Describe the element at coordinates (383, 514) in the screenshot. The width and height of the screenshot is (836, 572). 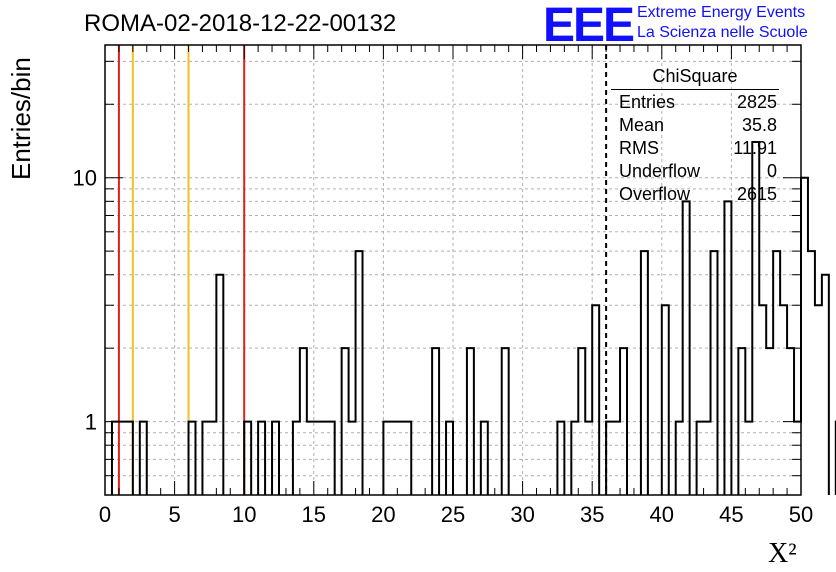
I see `x-tick-label: 20` at that location.